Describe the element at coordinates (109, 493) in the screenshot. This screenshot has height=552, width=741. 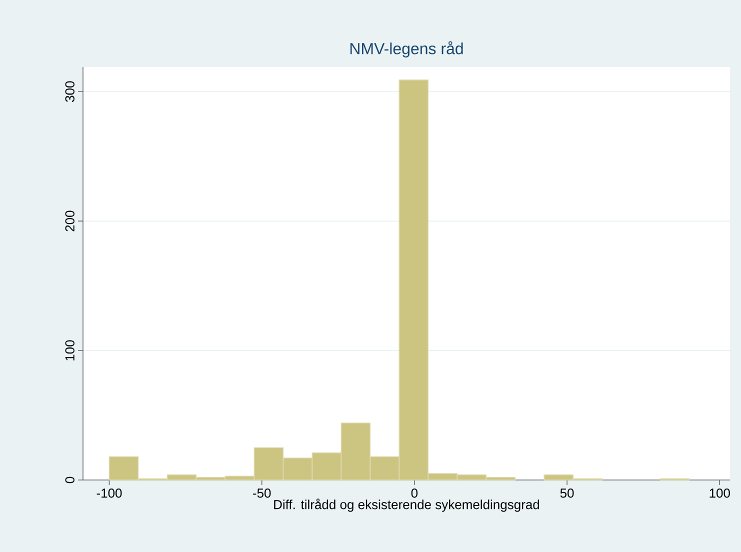
I see `x-tick-label: -100` at that location.